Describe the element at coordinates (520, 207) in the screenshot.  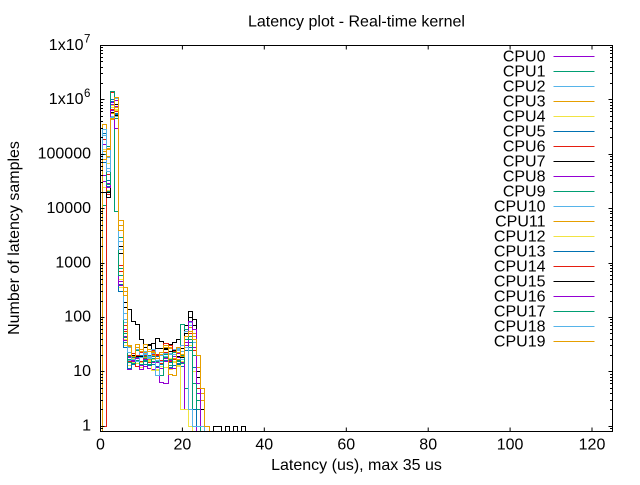
I see `svg-text: CPU10` at that location.